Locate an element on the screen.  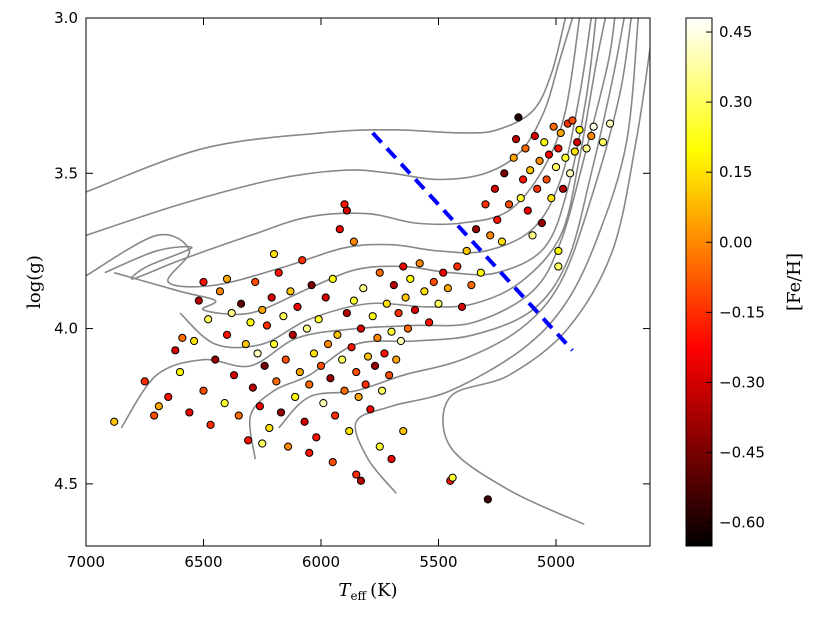
x-tick-label: 5000 is located at coordinates (556, 562).